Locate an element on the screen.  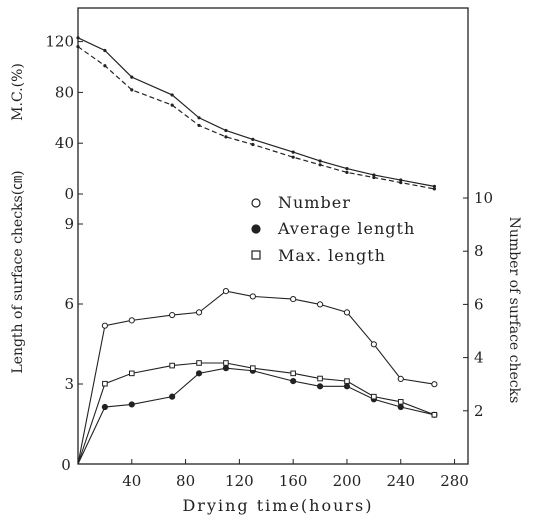
y-lower-tick-label: 3 is located at coordinates (69, 384).